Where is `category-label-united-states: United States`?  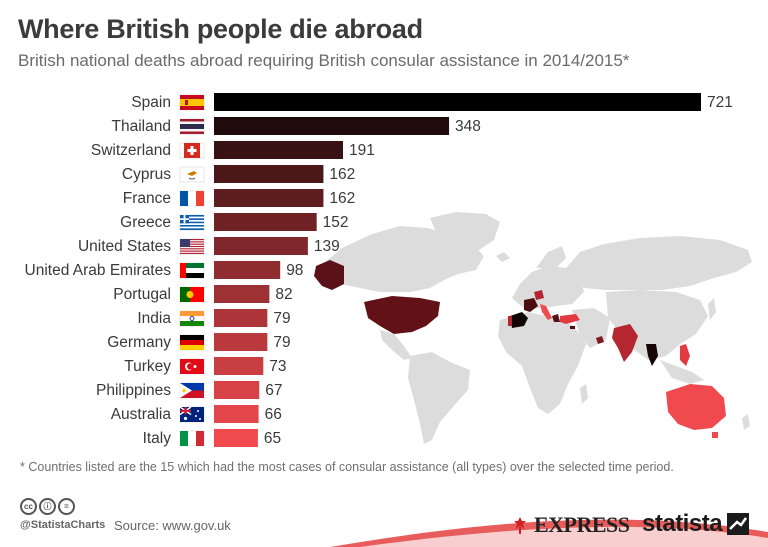
category-label-united-states: United States is located at coordinates (124, 246).